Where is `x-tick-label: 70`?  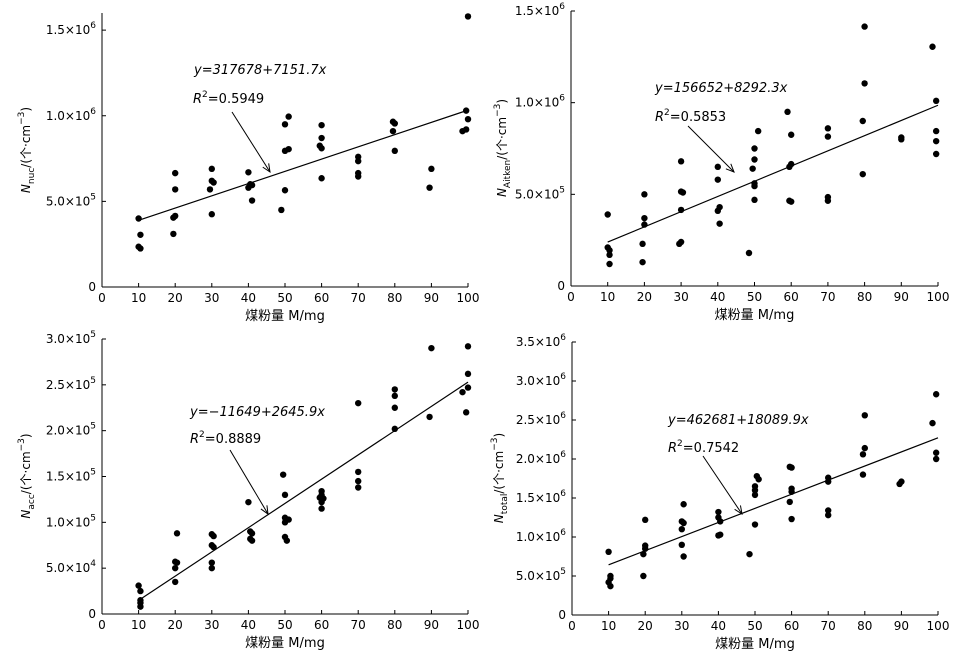 x-tick-label: 70 is located at coordinates (358, 298).